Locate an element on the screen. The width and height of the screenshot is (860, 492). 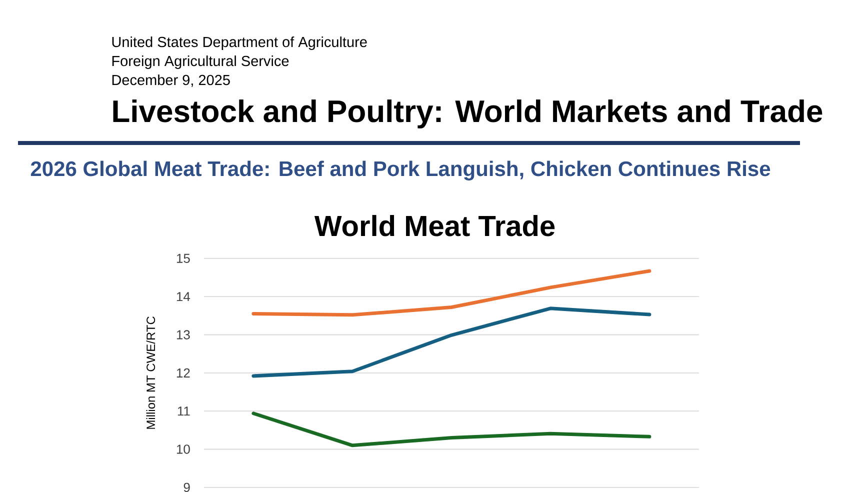
text: Foreign Agricultural Service is located at coordinates (200, 62).